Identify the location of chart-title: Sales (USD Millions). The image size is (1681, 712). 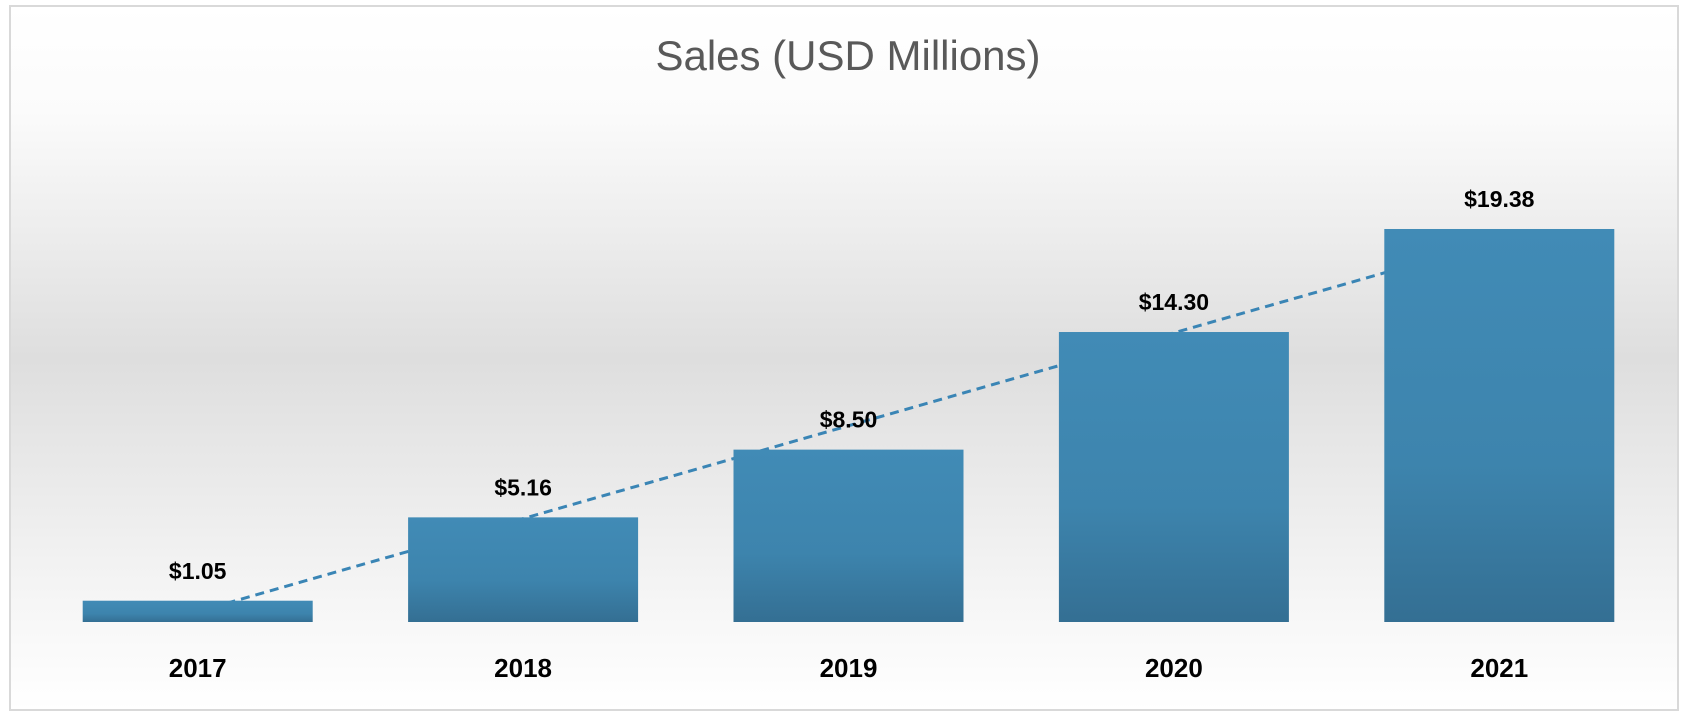
(847, 55).